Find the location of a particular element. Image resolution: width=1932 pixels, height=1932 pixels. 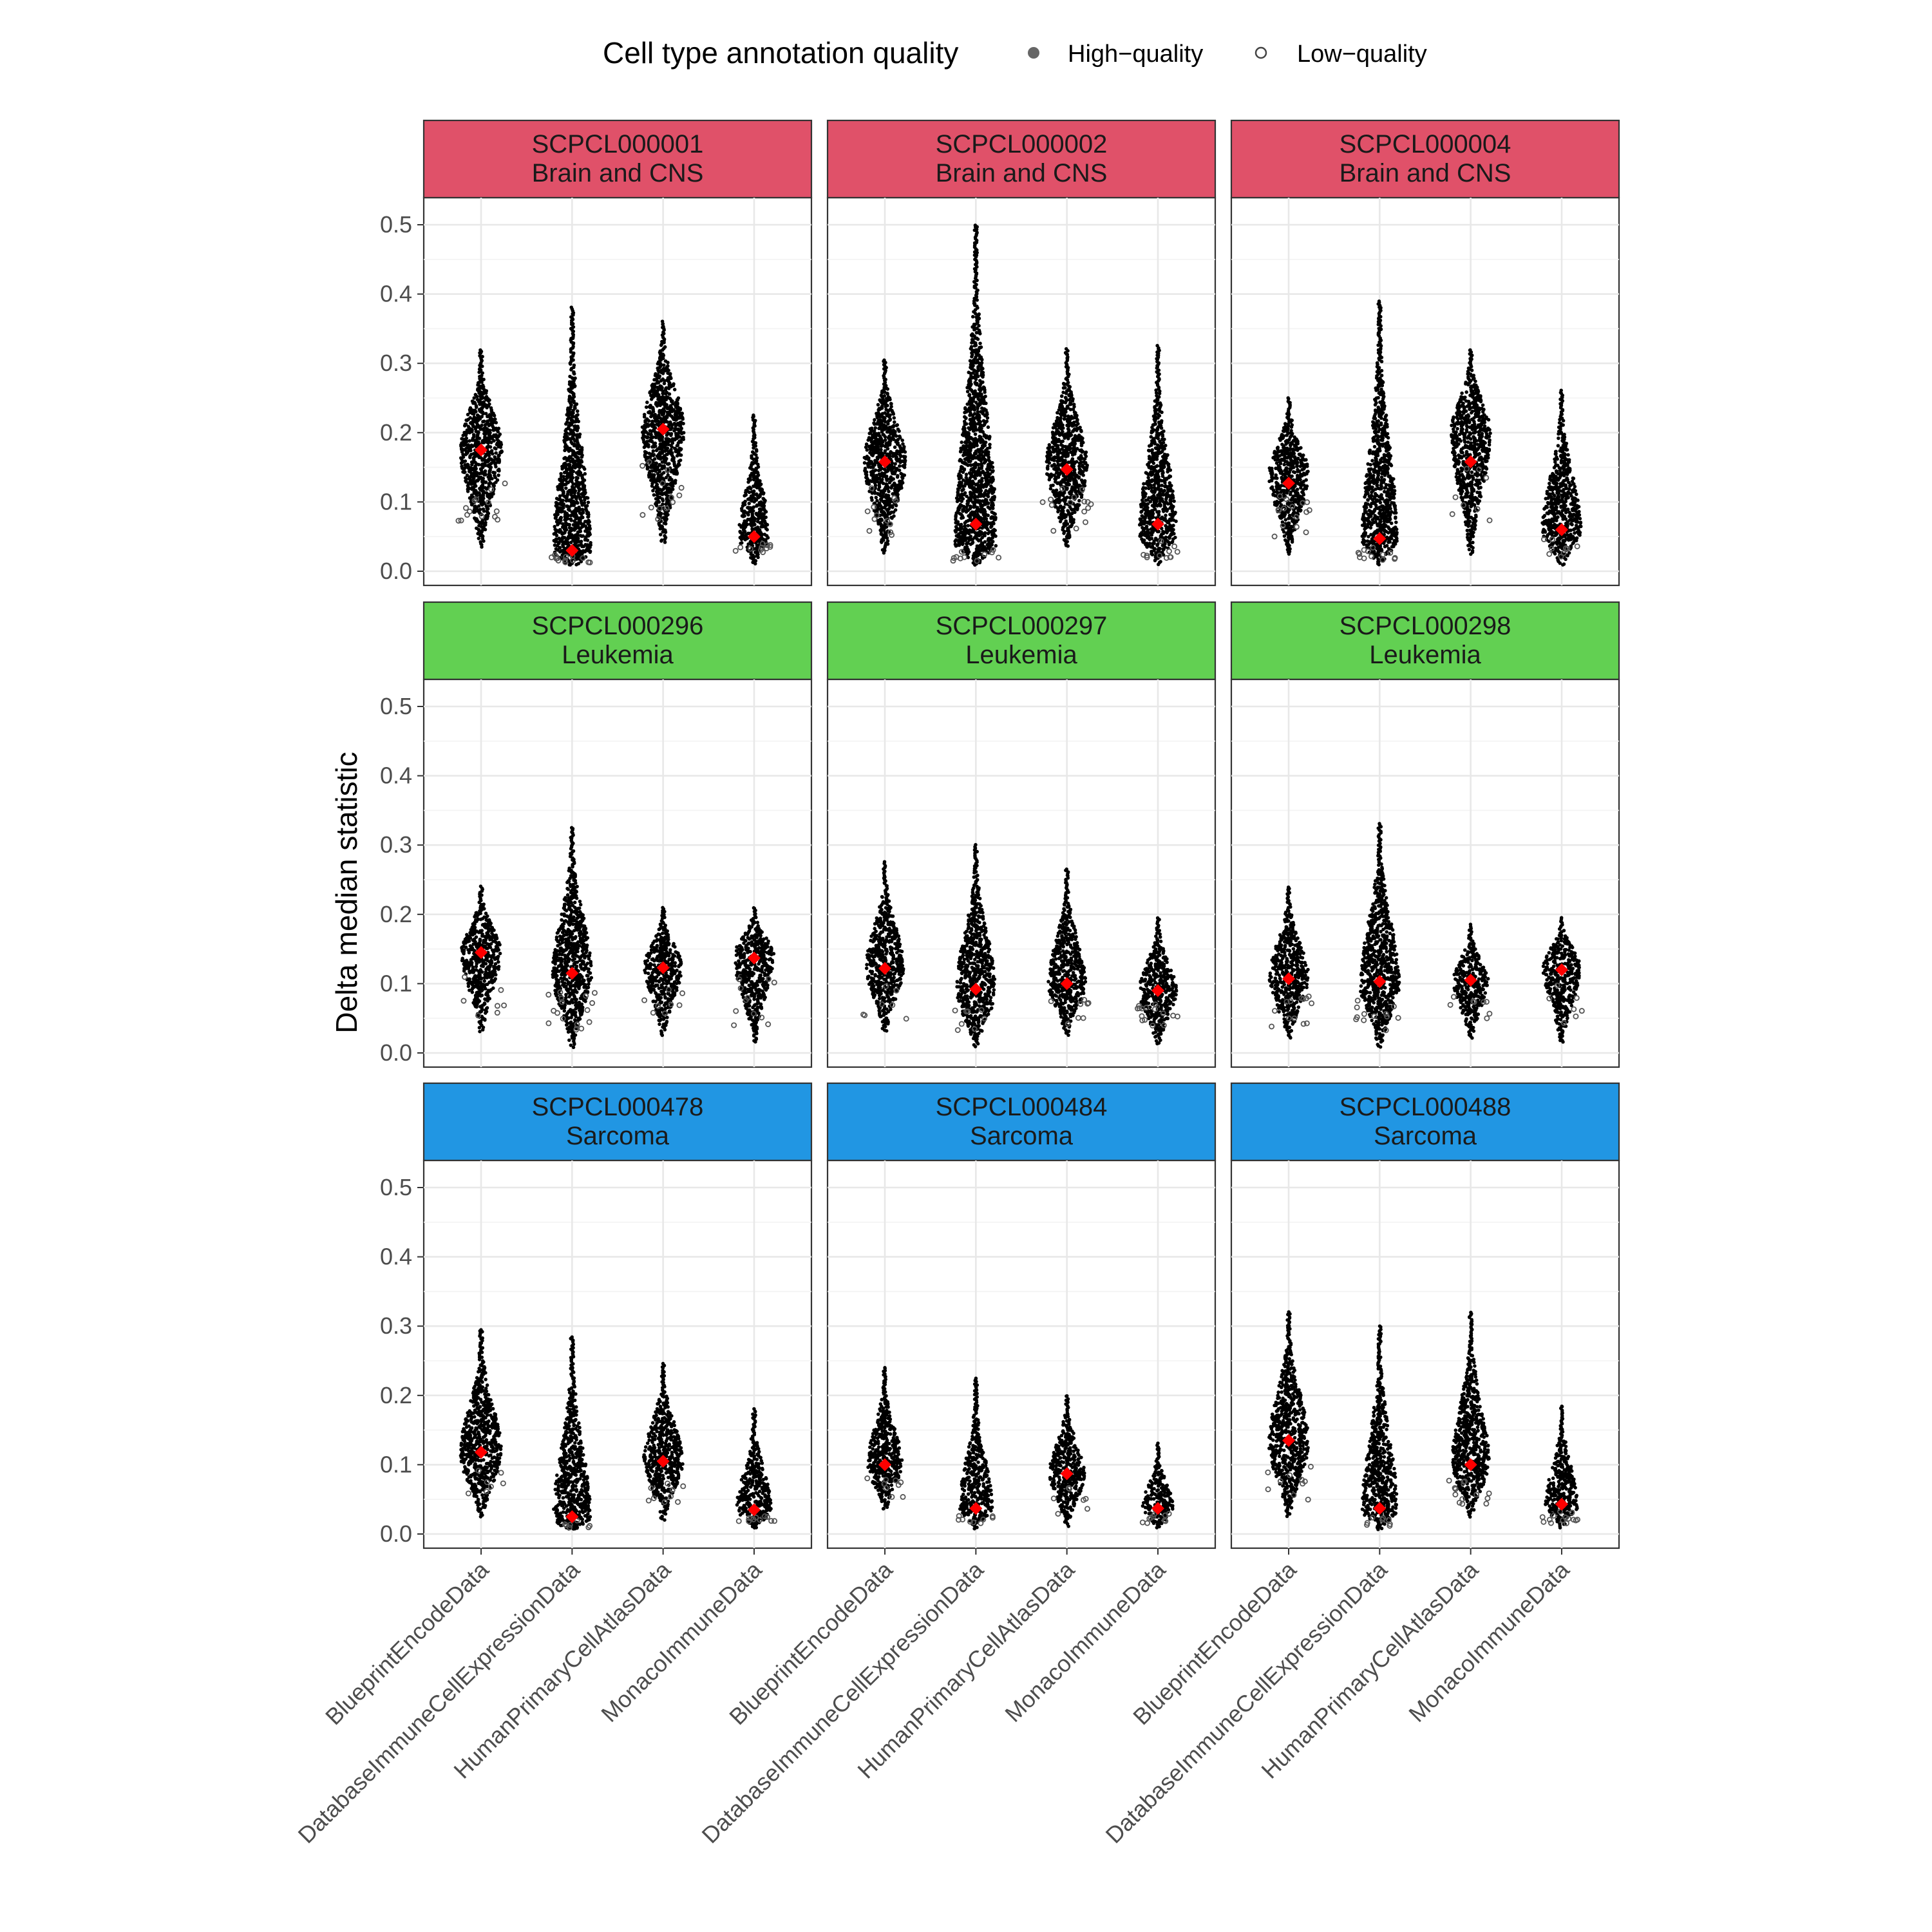

strip-SCPCL000296 is located at coordinates (618, 641).